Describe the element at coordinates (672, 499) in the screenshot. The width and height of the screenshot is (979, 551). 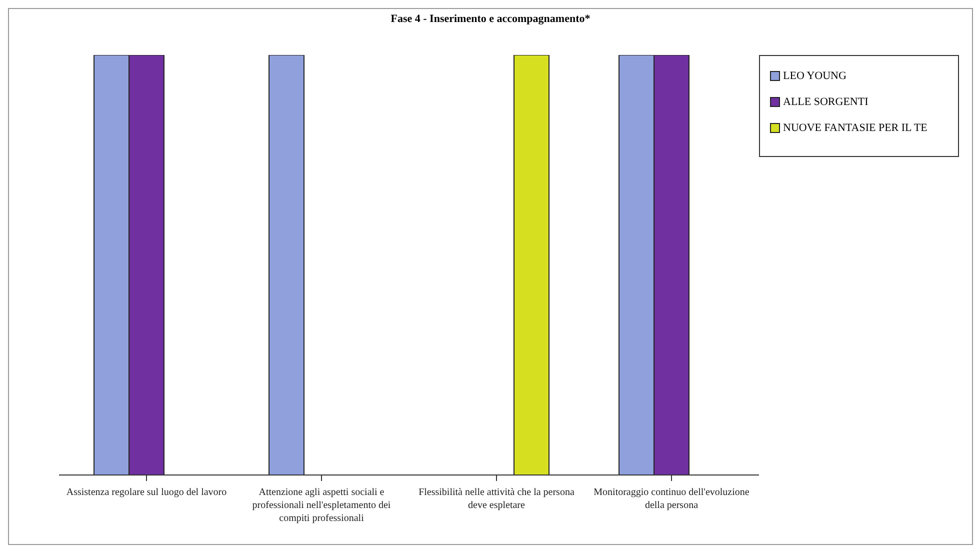
I see `x-tick-label: Monitoraggio continuo dell'evoluzione della persona` at that location.